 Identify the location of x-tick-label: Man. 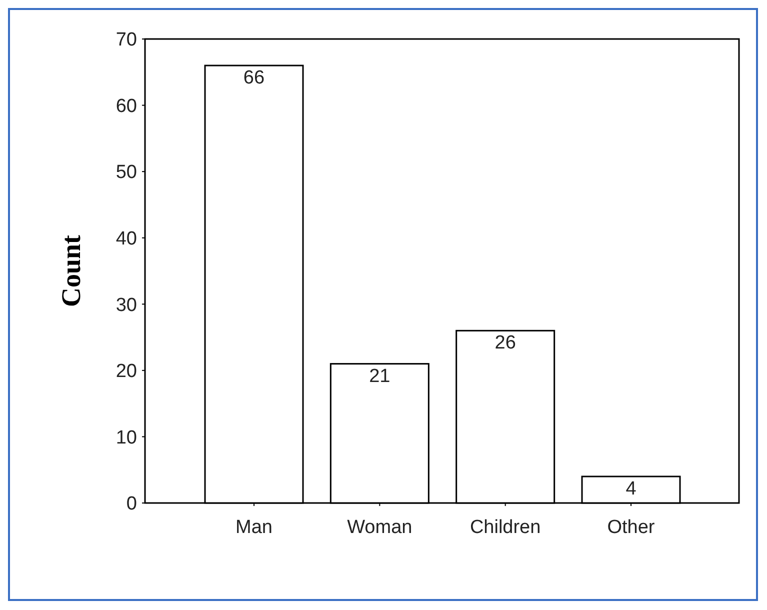
(254, 527).